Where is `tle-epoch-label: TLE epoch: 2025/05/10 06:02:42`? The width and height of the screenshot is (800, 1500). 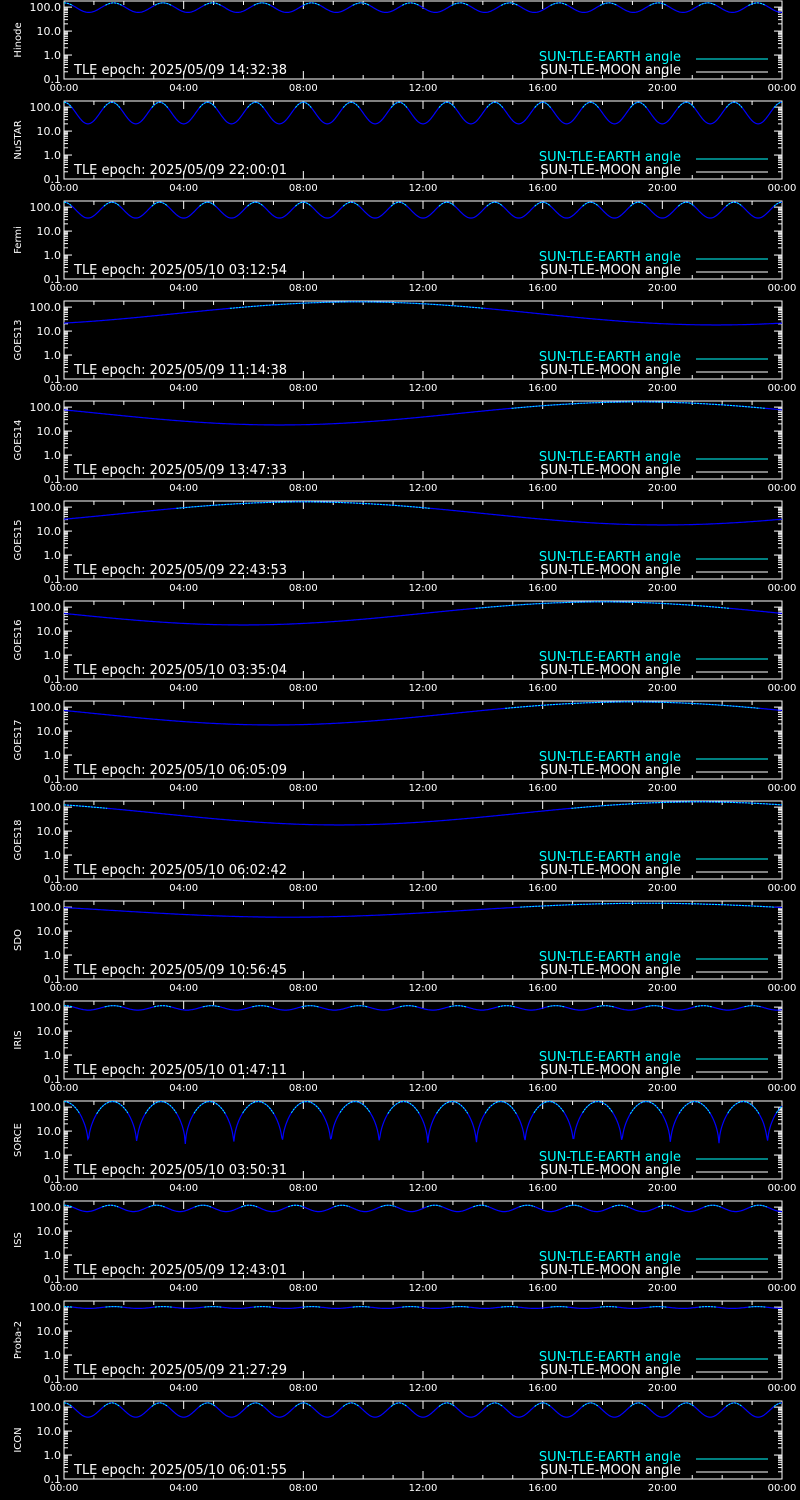
tle-epoch-label: TLE epoch: 2025/05/10 06:02:42 is located at coordinates (180, 870).